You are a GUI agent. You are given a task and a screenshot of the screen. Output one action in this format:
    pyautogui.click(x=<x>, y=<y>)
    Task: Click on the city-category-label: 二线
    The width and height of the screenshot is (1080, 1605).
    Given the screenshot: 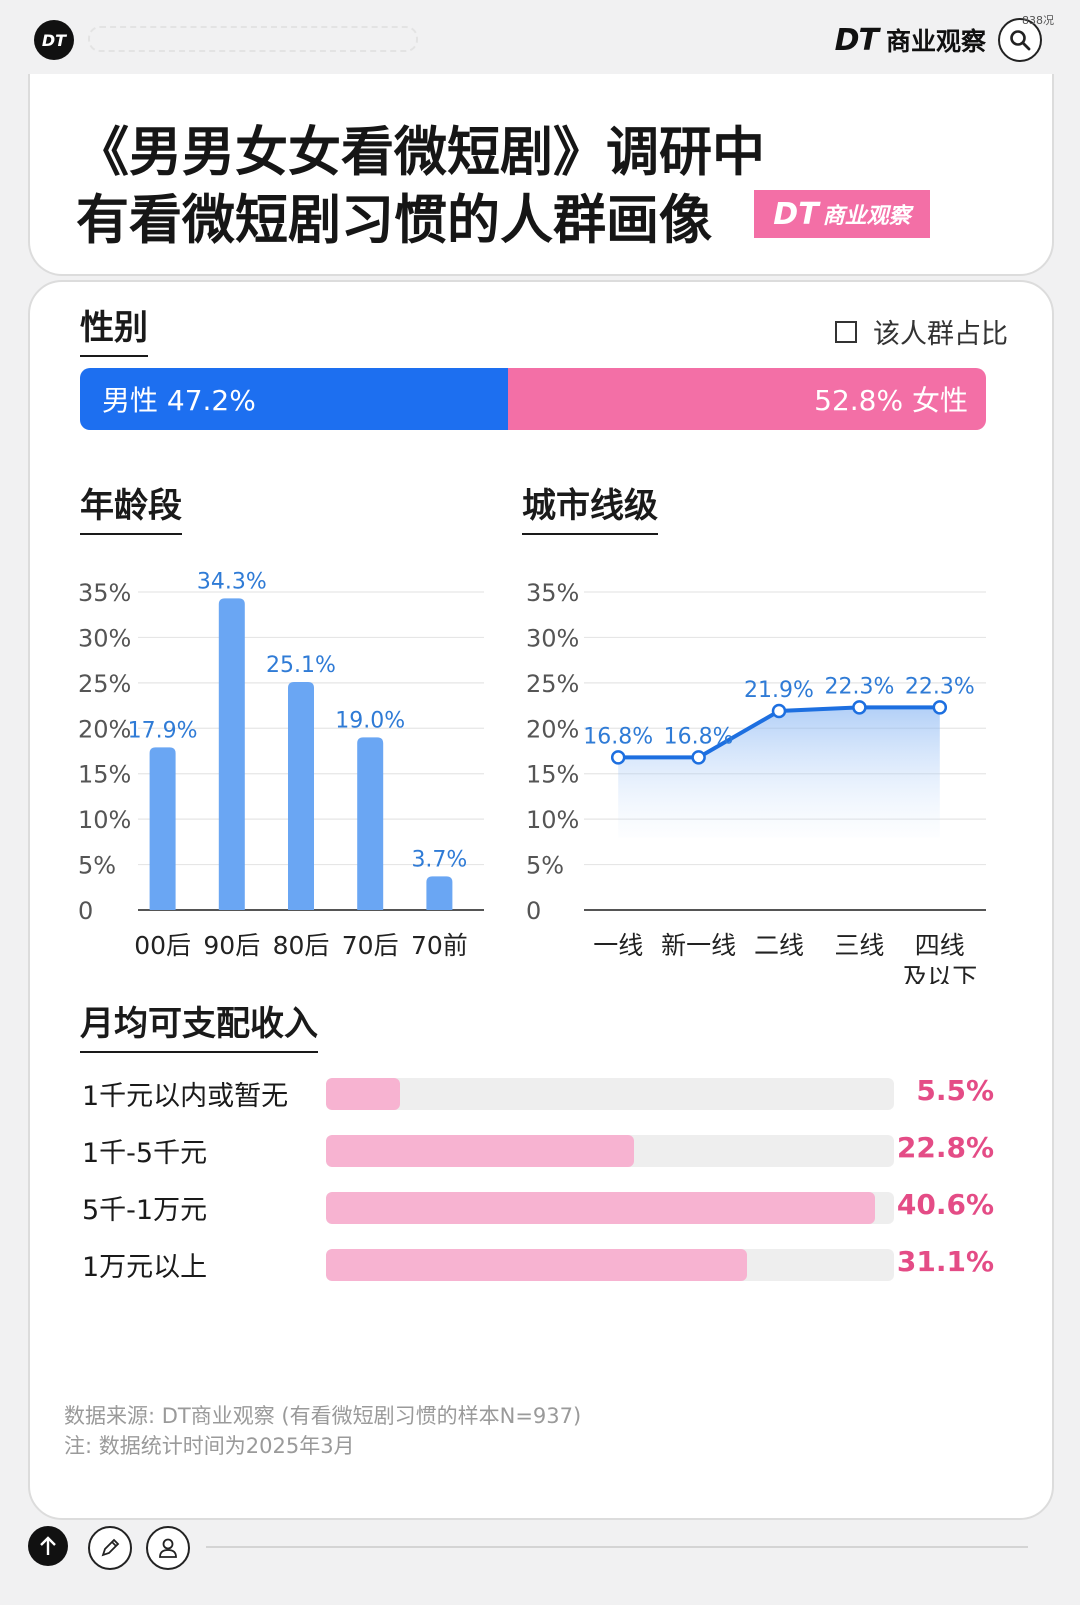 What is the action you would take?
    pyautogui.click(x=779, y=945)
    